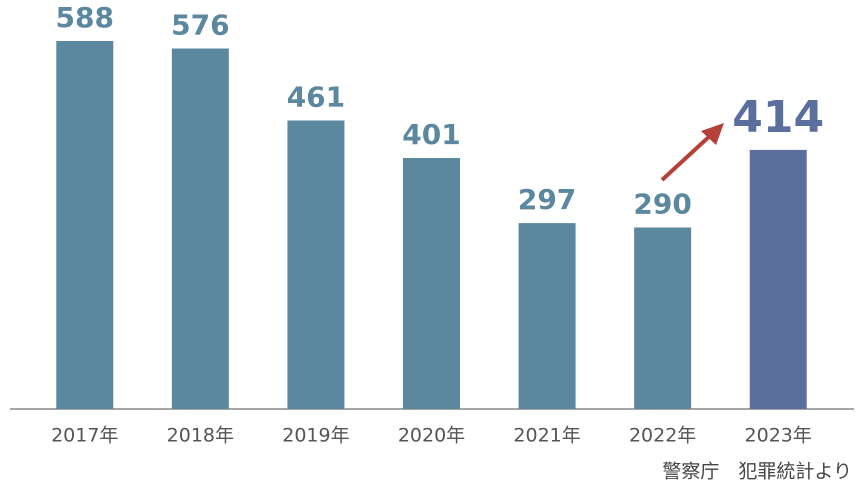 This screenshot has width=864, height=486. What do you see at coordinates (547, 199) in the screenshot?
I see `value-label: 297` at bounding box center [547, 199].